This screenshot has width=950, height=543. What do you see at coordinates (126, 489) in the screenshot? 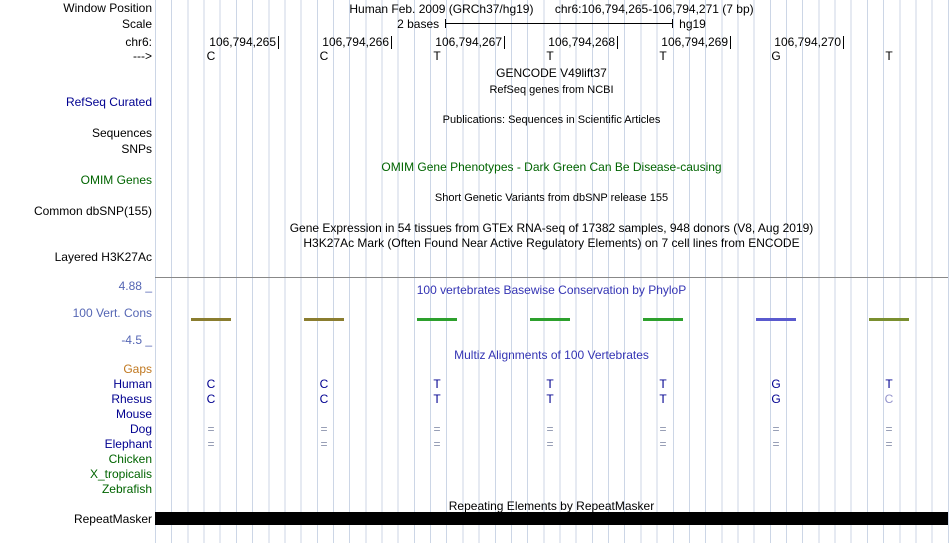
I see `species-label-zebrafish: Zebrafish` at bounding box center [126, 489].